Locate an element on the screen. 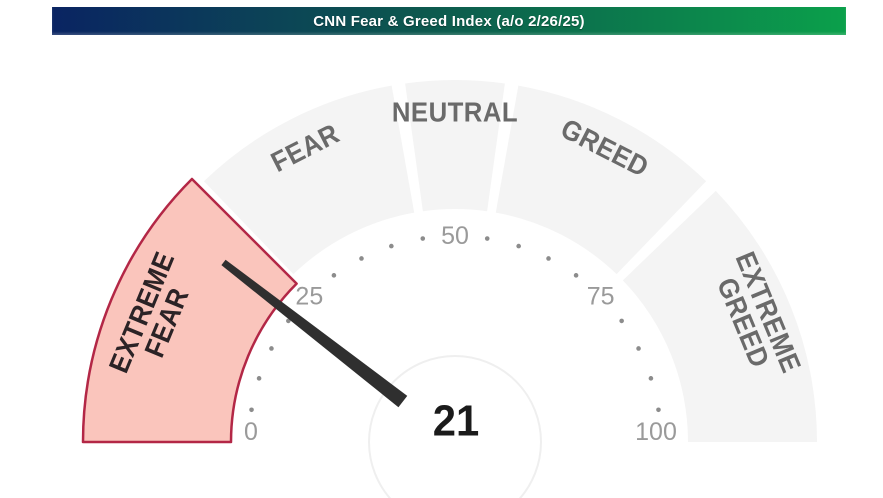  segment-greed is located at coordinates (601, 180).